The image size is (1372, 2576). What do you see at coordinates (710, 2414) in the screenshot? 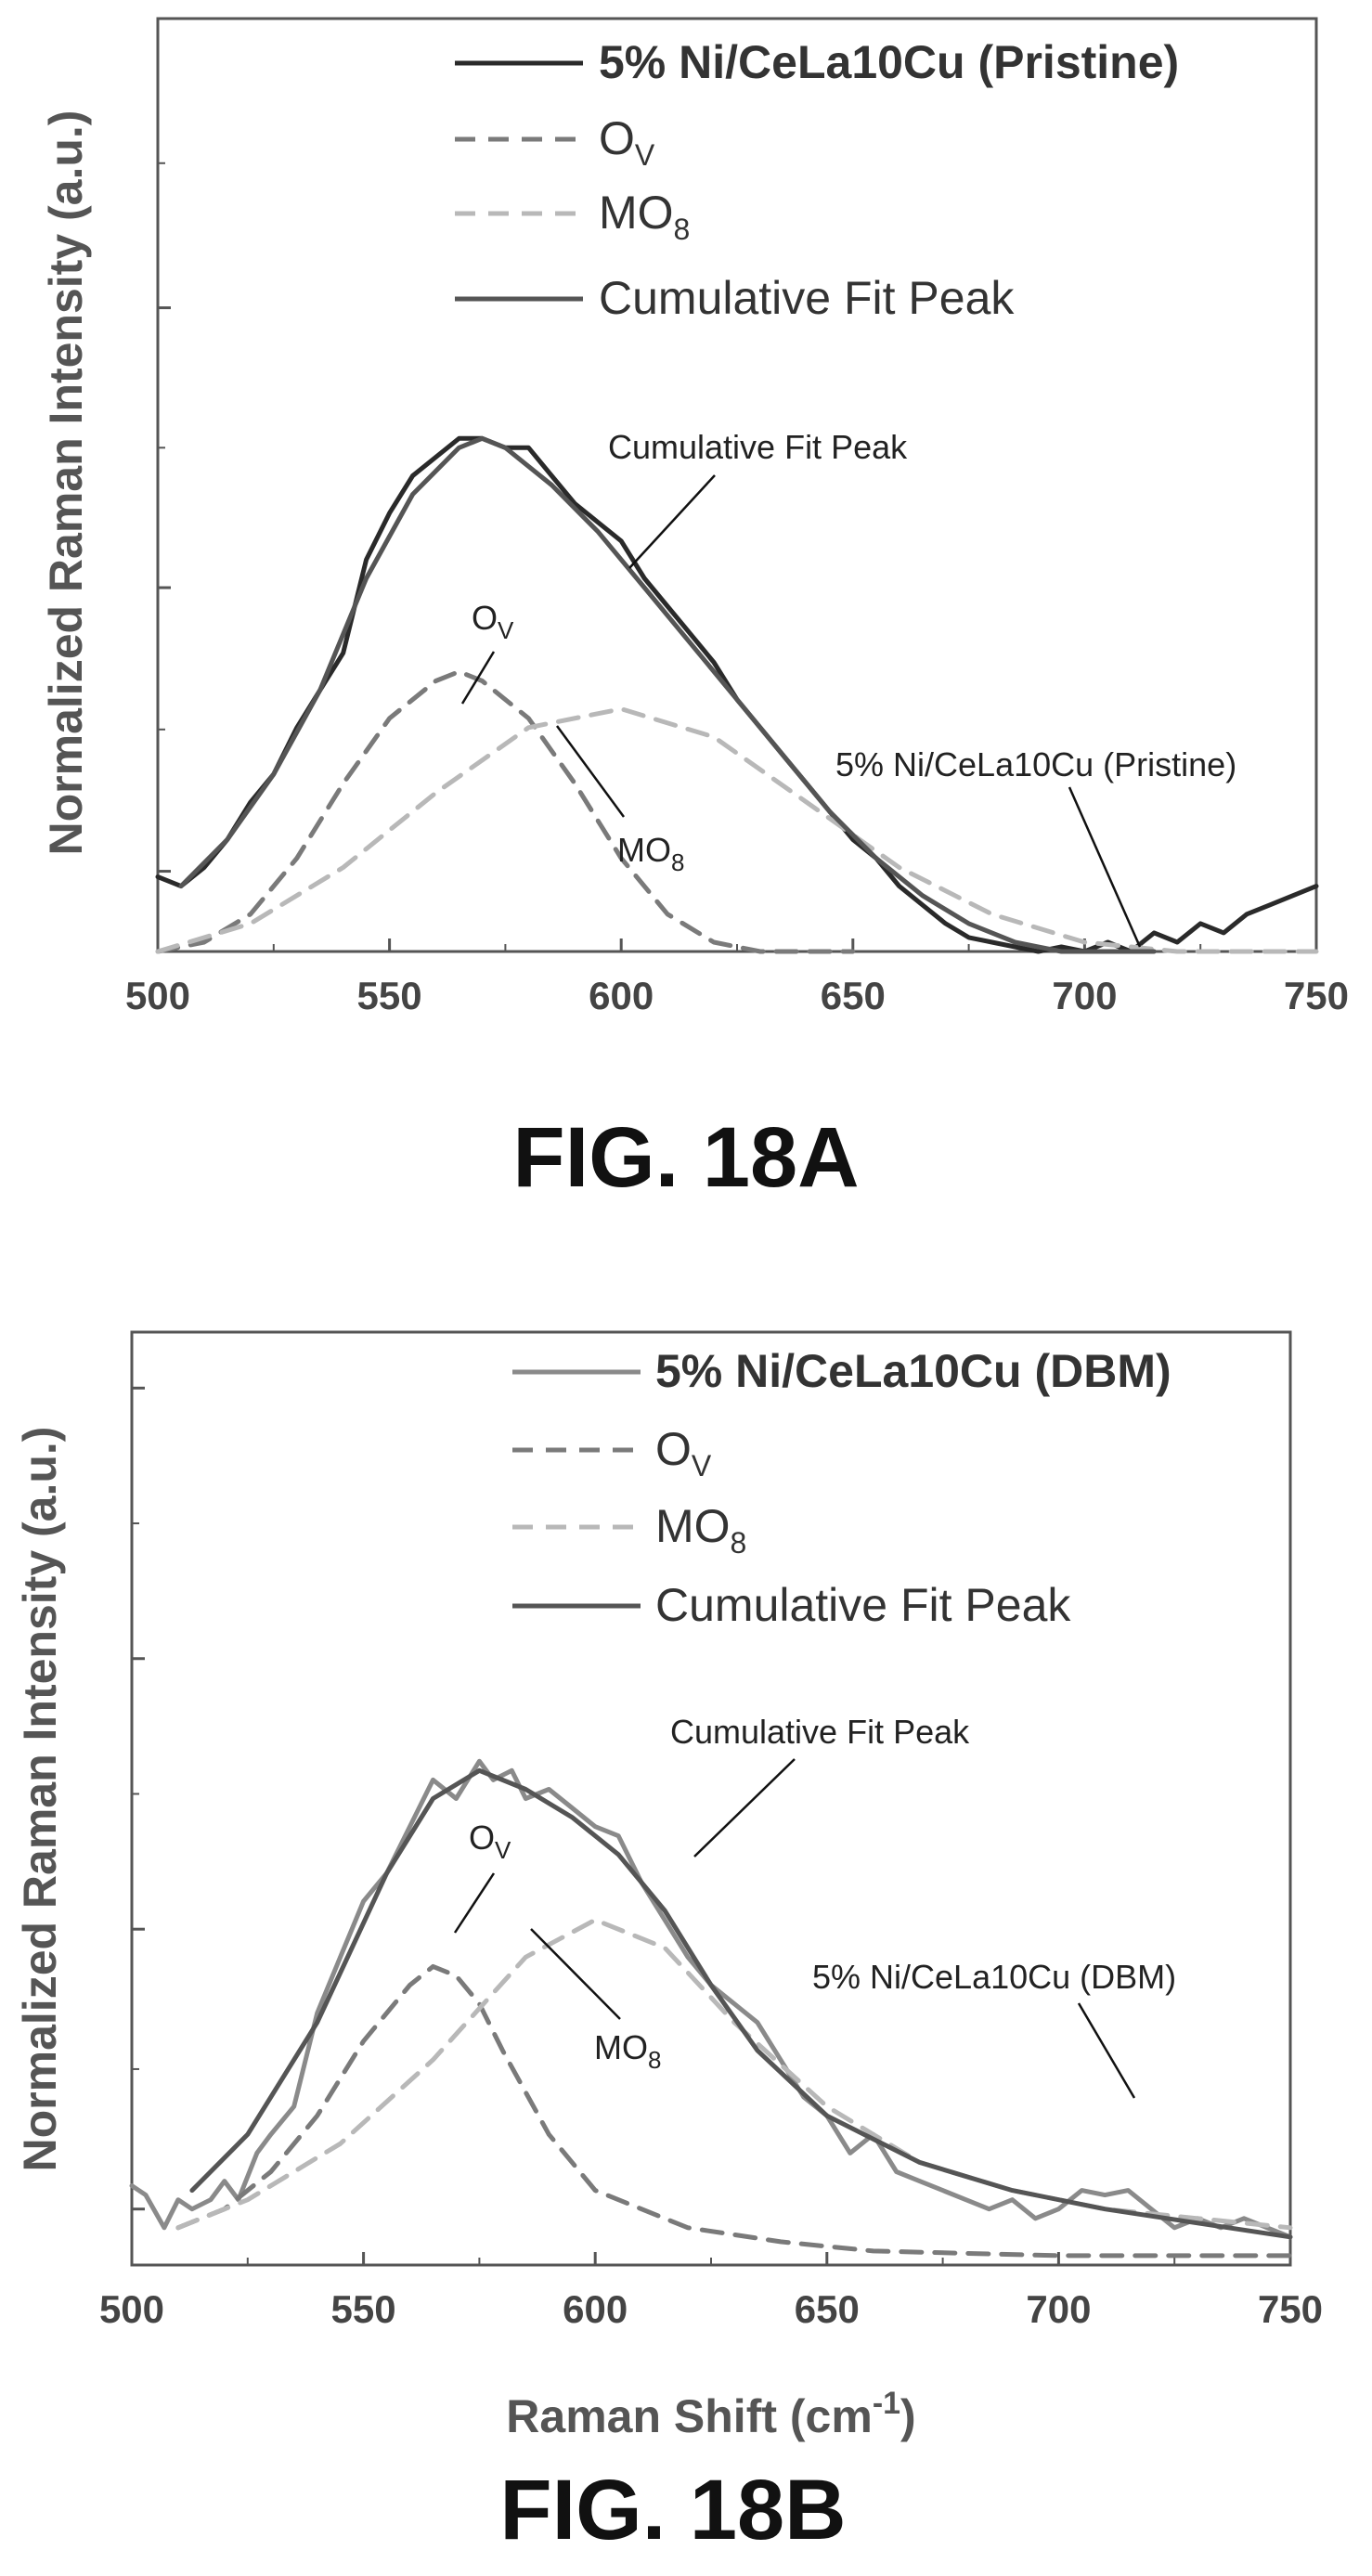
I see `x-axis-label: Raman Shift (cm-1)` at bounding box center [710, 2414].